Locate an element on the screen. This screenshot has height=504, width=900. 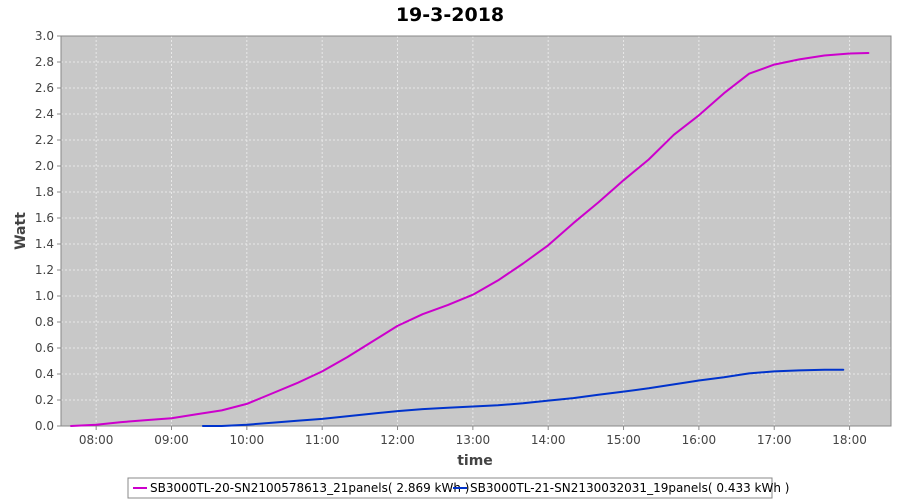
legend-box is located at coordinates (450, 488).